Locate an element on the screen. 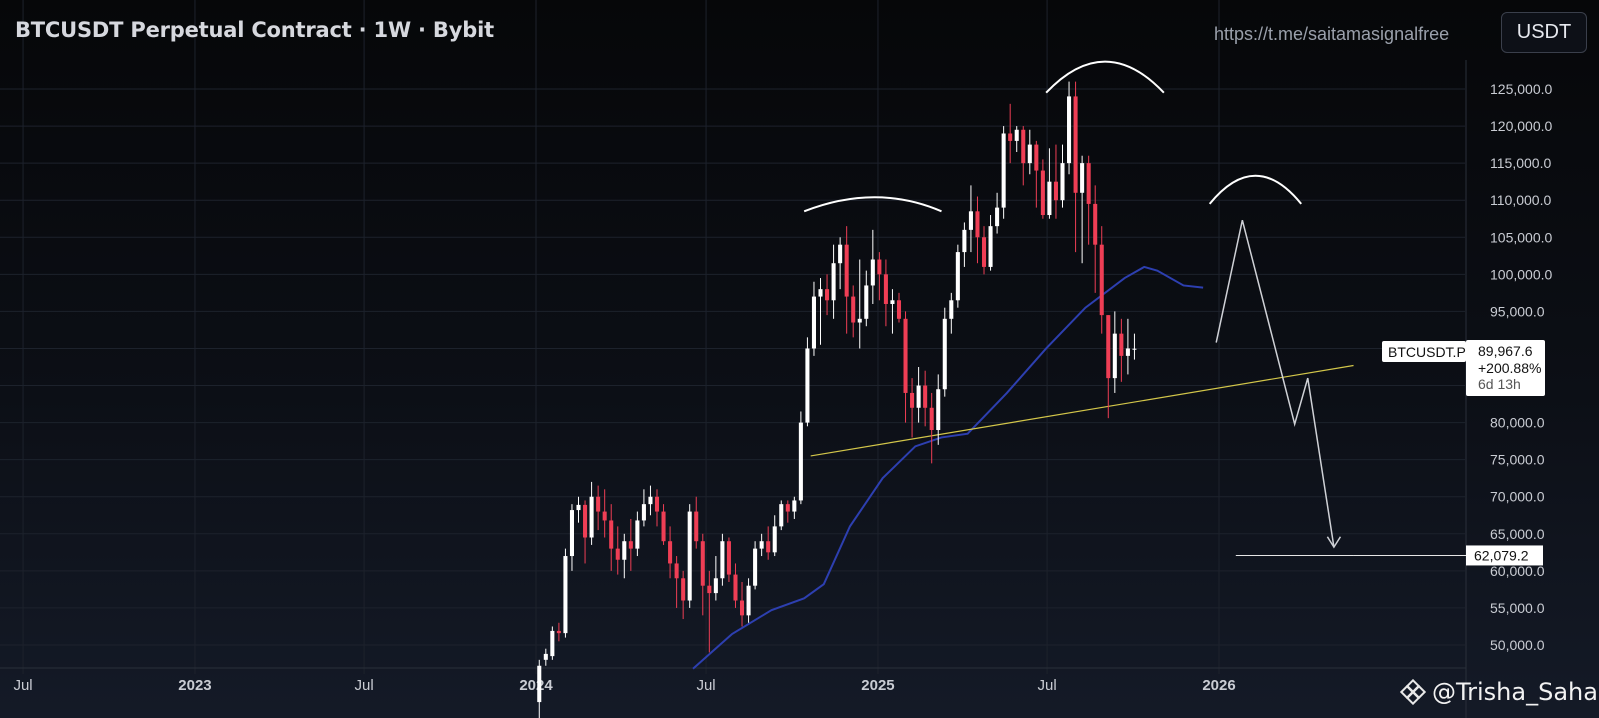 This screenshot has width=1599, height=718. y-tick-label: 50,000.0 is located at coordinates (1517, 645).